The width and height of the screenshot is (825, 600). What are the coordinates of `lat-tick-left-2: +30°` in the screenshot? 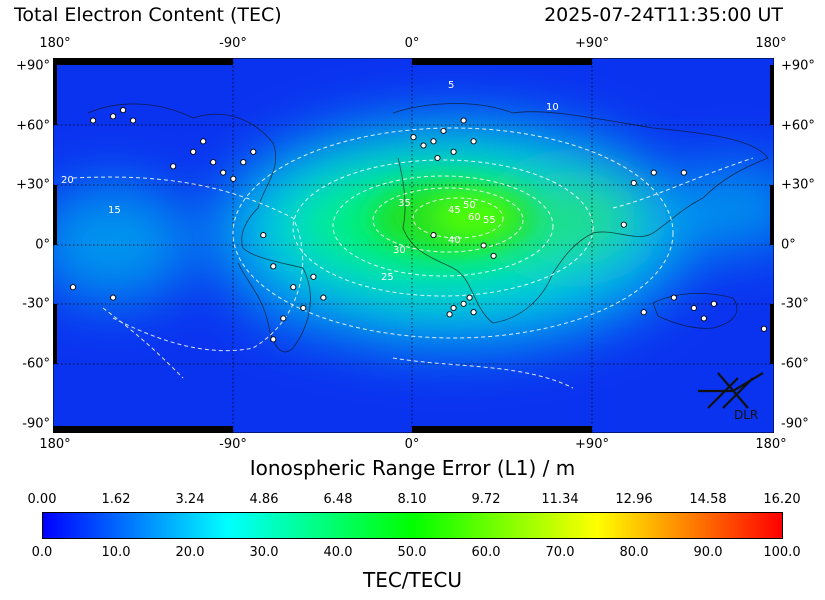 It's located at (33, 185).